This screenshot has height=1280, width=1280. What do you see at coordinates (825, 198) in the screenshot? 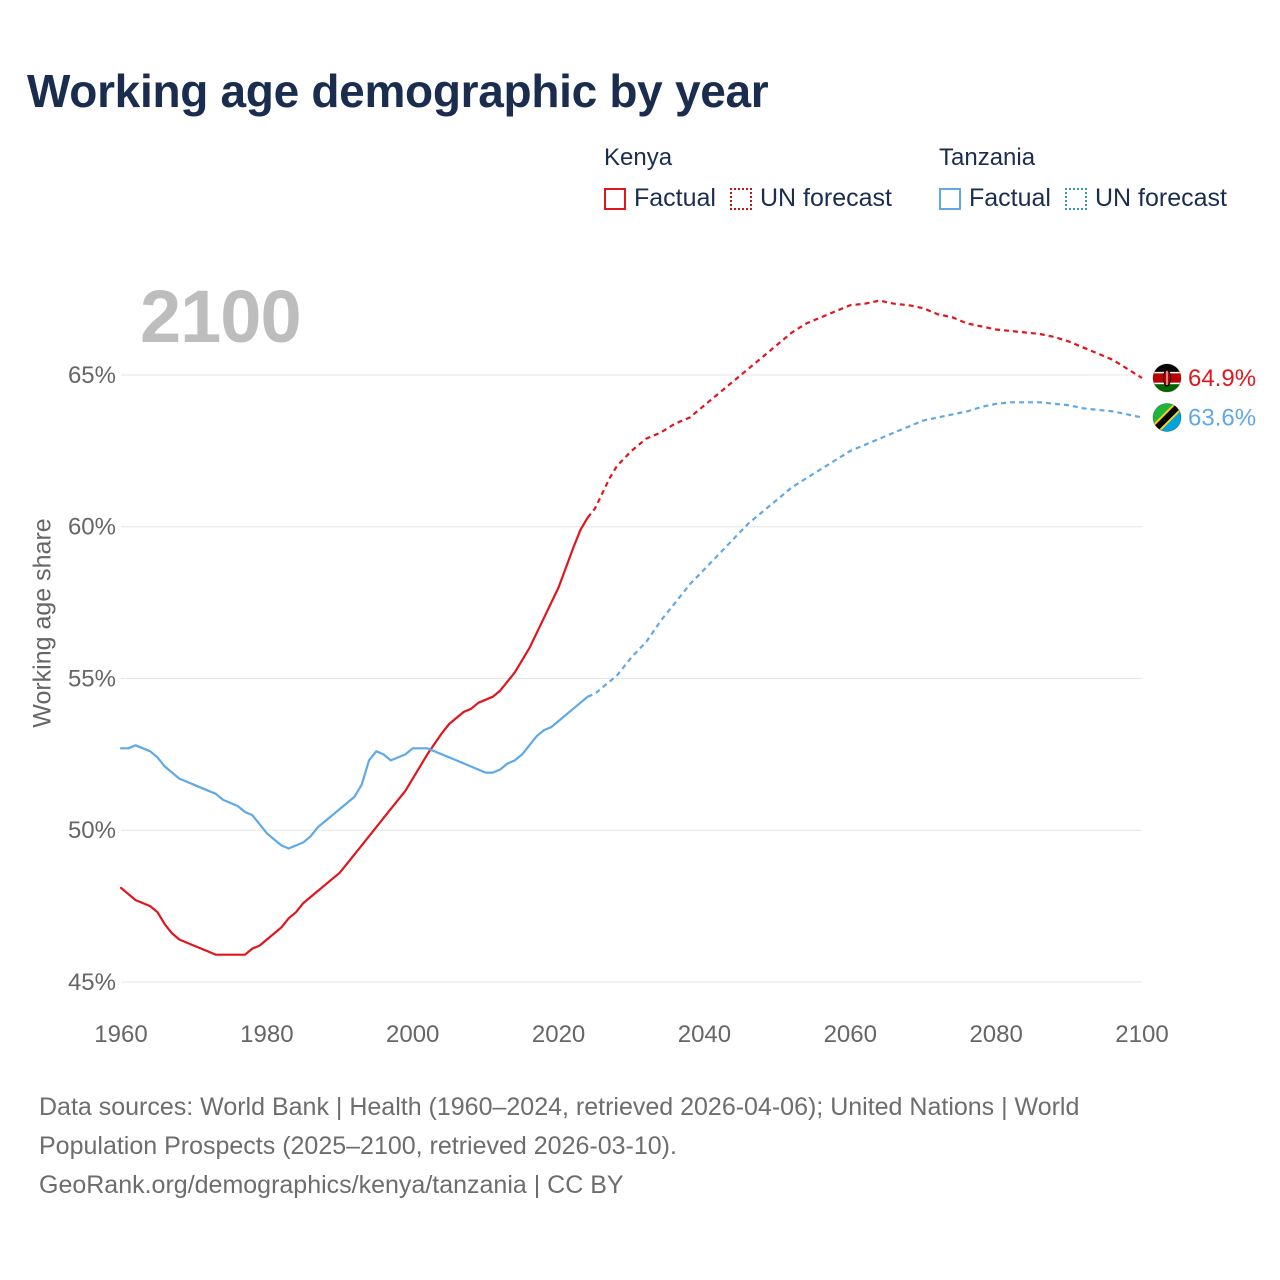
I see `legend-kenya-forecast-label: UN forecast` at bounding box center [825, 198].